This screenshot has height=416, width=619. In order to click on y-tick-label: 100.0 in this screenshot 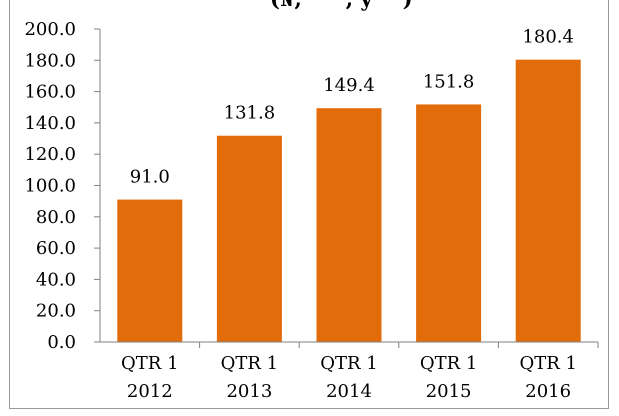, I will do `click(50, 186)`.